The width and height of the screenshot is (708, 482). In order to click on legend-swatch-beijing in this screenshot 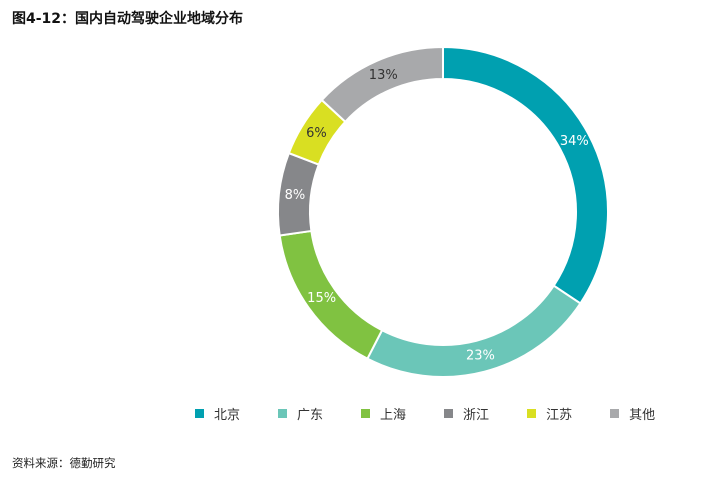, I will do `click(199, 413)`.